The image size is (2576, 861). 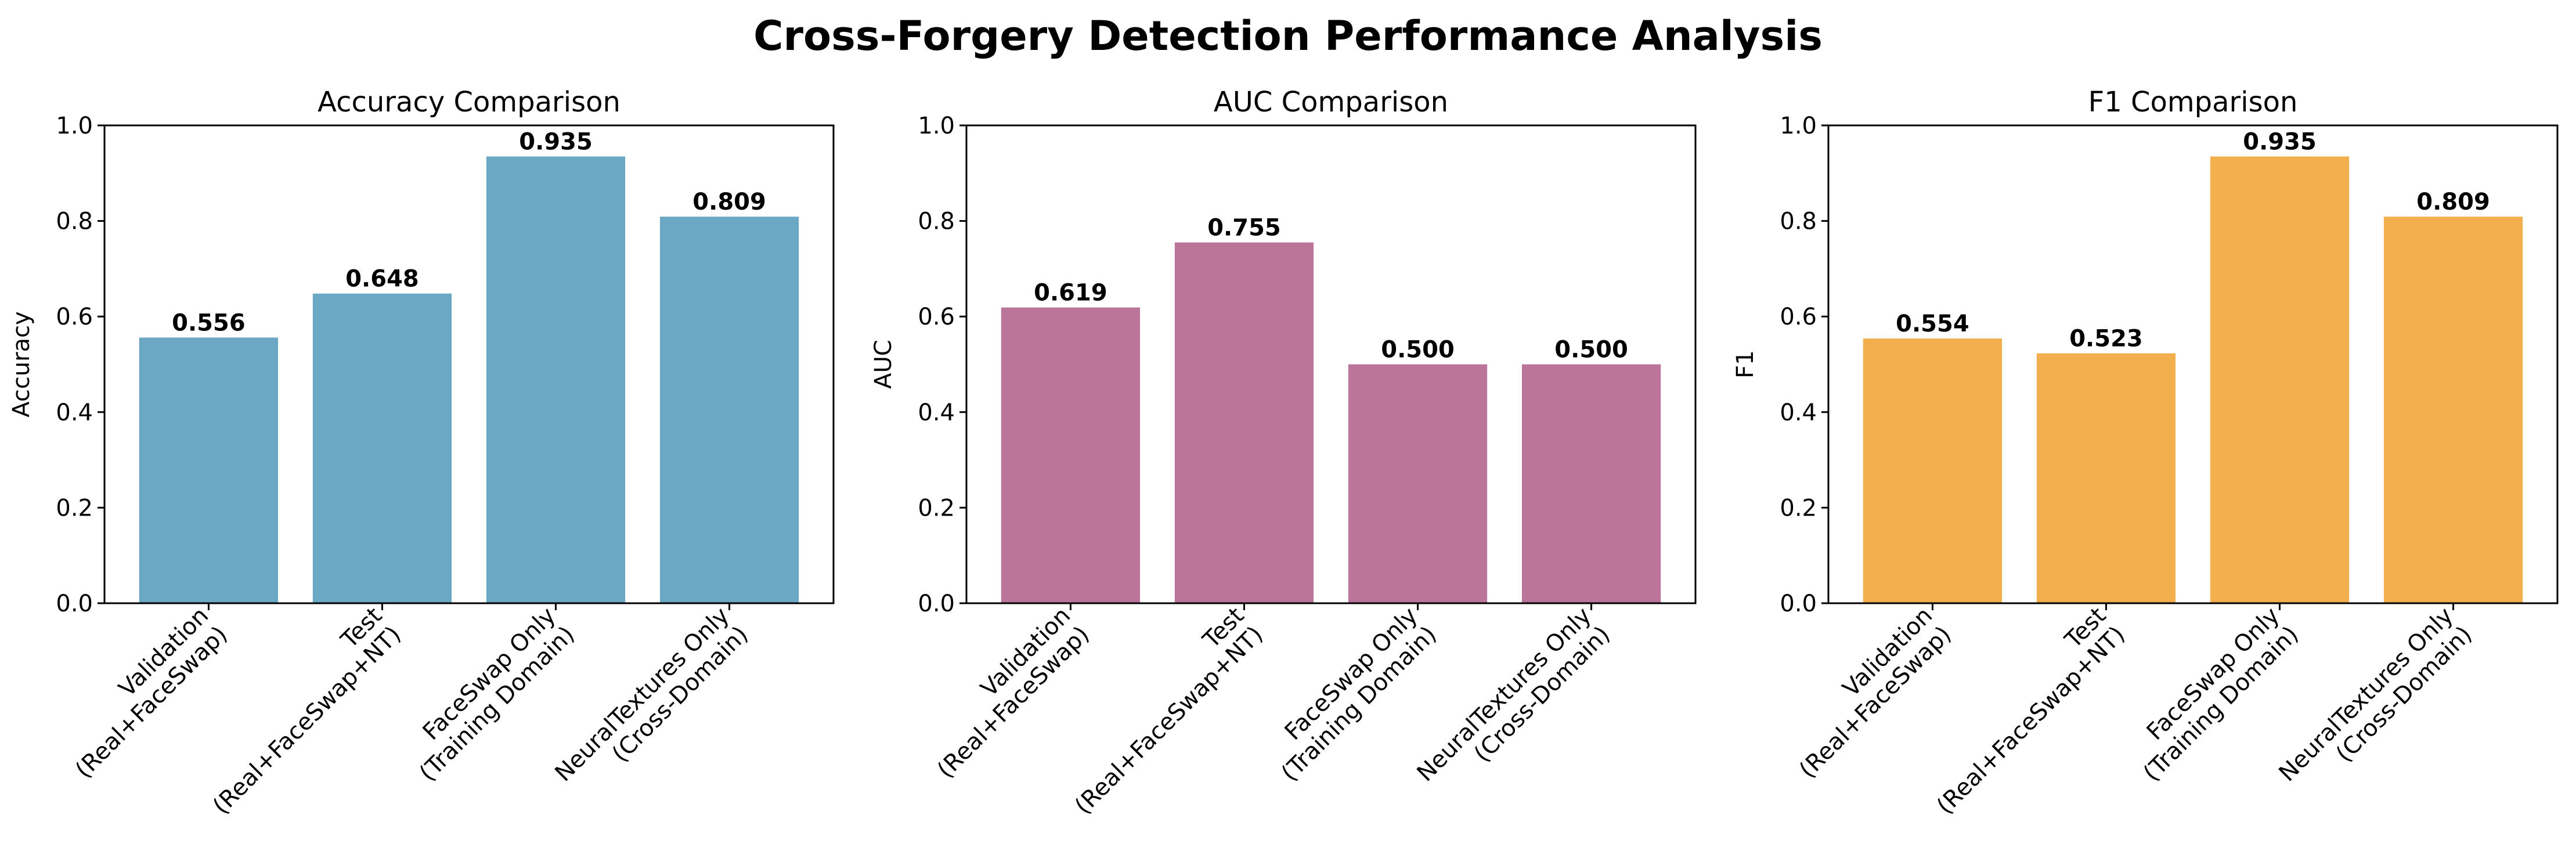 What do you see at coordinates (1070, 293) in the screenshot?
I see `bar-value-label: 0.619` at bounding box center [1070, 293].